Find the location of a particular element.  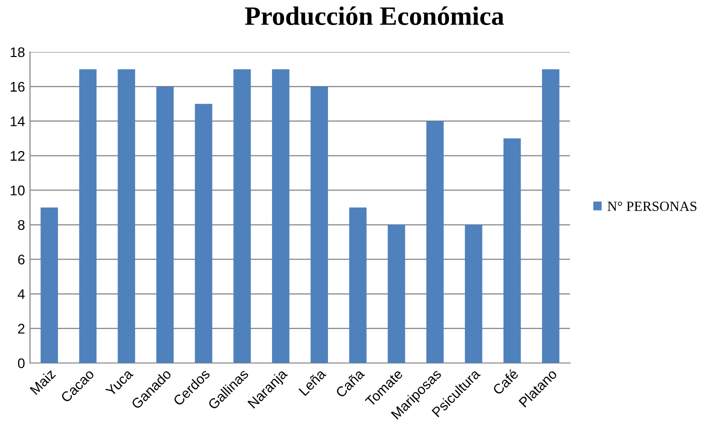

y-tick-label: 8 is located at coordinates (21, 225).